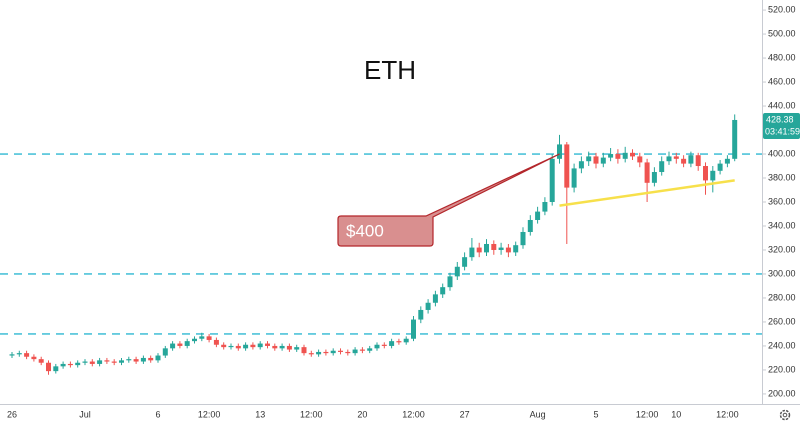 The height and width of the screenshot is (426, 800). I want to click on chart-title: ETH, so click(390, 70).